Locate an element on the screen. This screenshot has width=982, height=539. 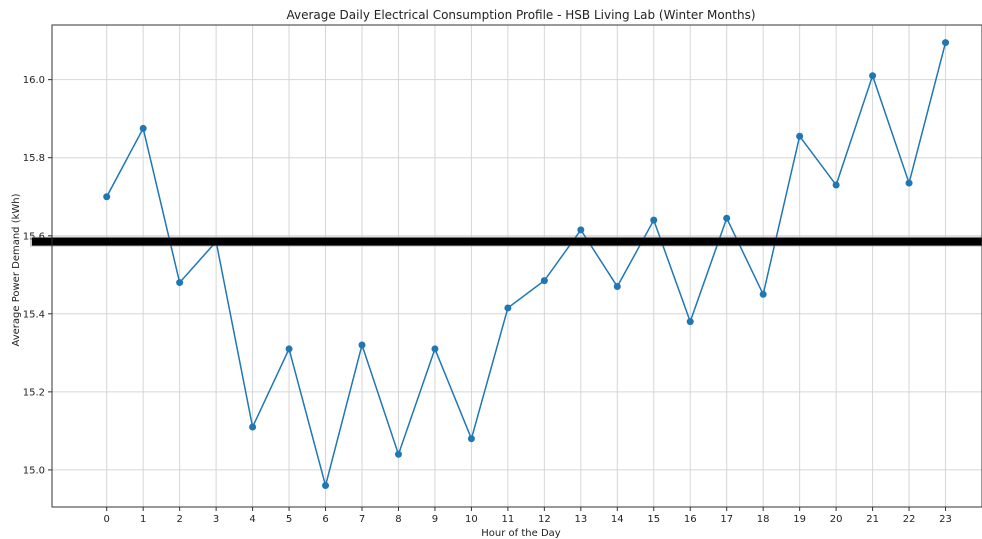
y-axis-label: Average Power Demand (kWh) is located at coordinates (16, 269).